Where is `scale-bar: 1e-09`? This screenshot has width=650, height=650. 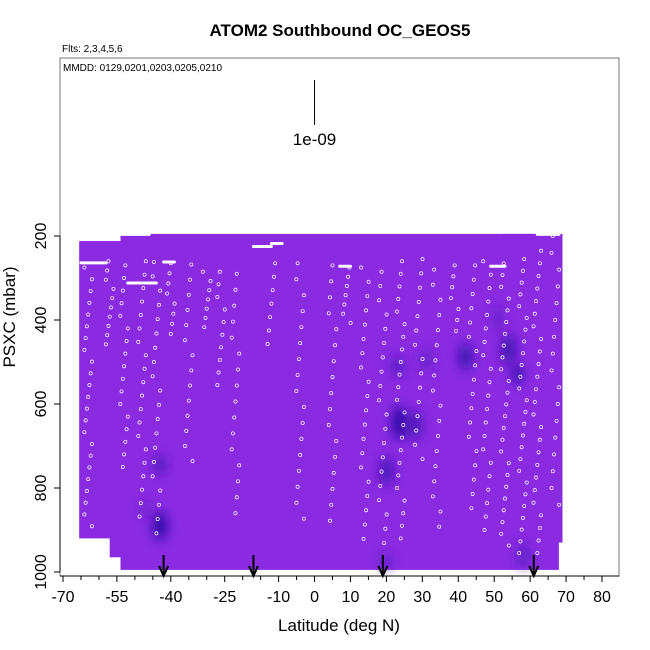
scale-bar: 1e-09 is located at coordinates (314, 114).